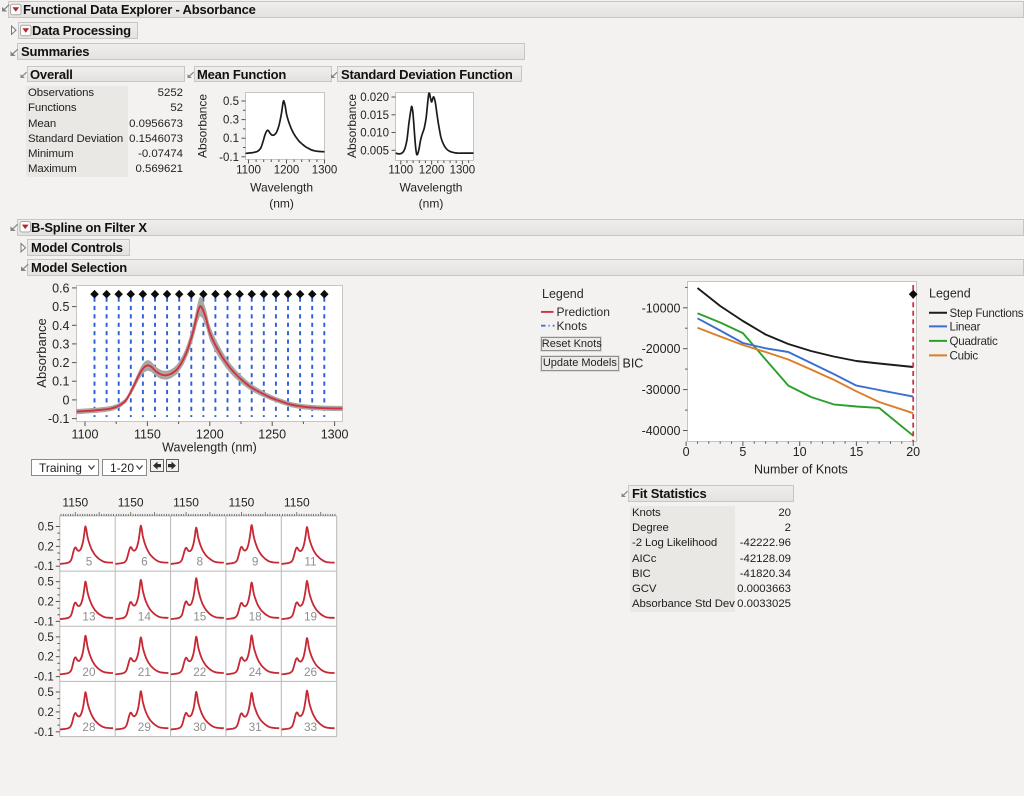 The image size is (1024, 796). I want to click on svg-text: 11, so click(310, 561).